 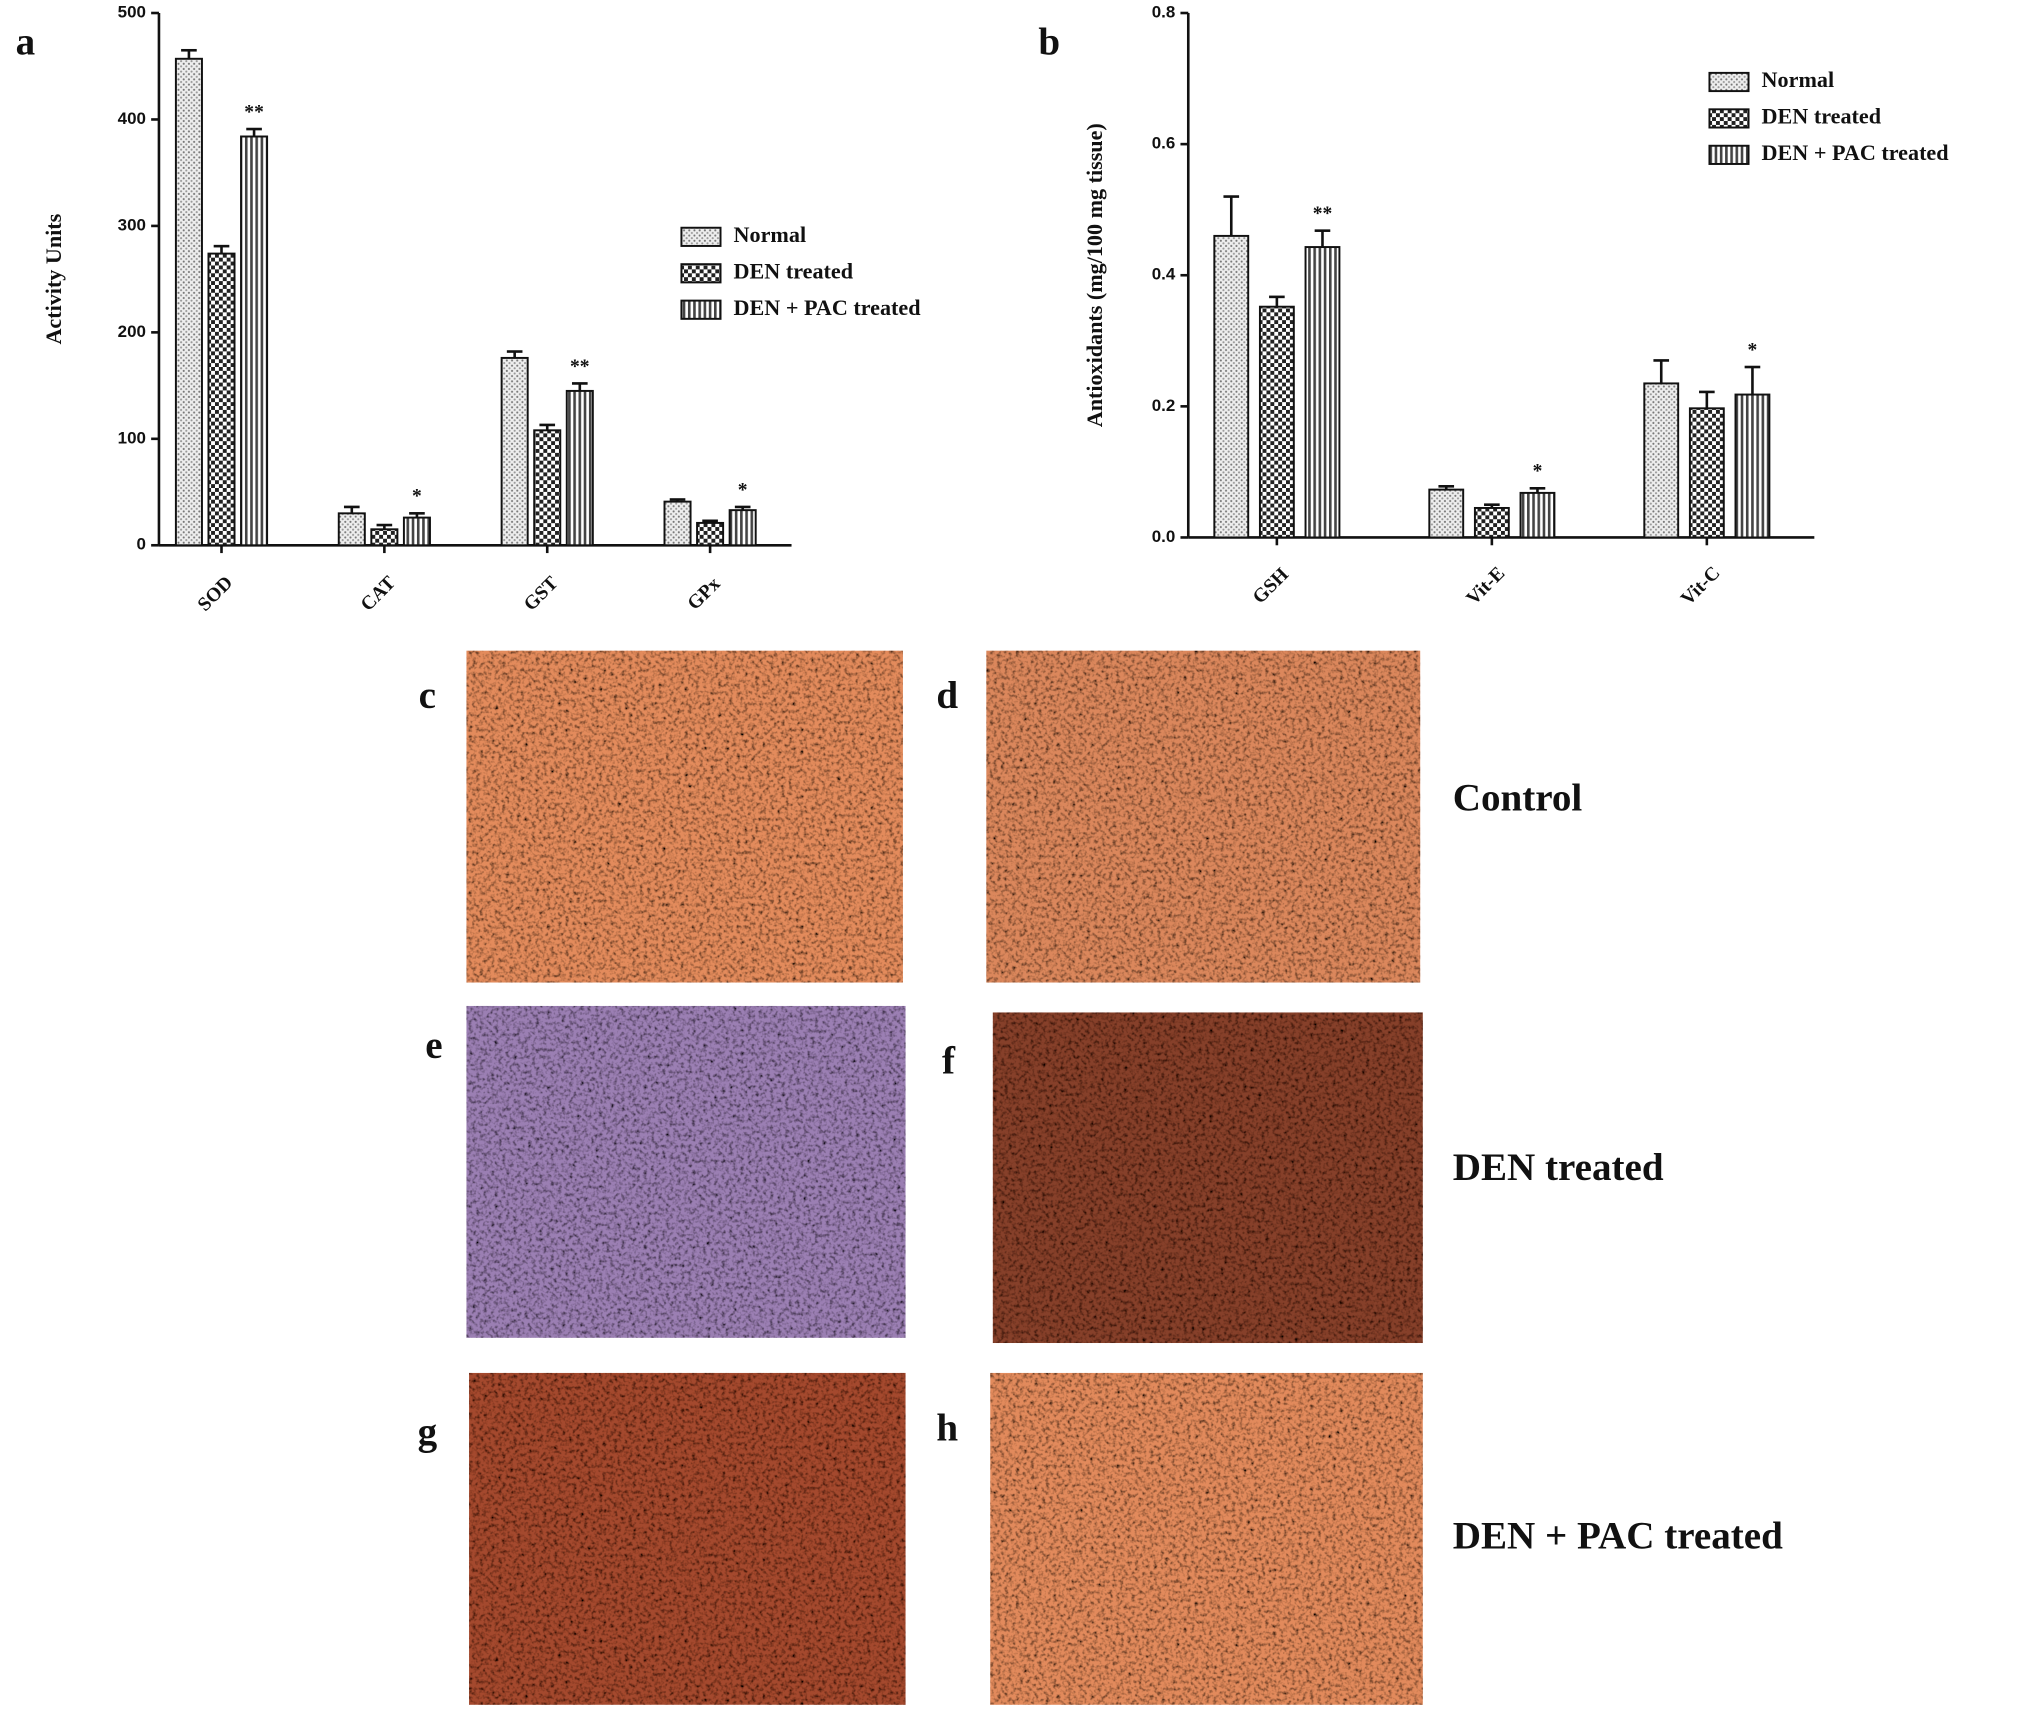 What do you see at coordinates (1486, 586) in the screenshot?
I see `x-tick-label: Vit-E` at bounding box center [1486, 586].